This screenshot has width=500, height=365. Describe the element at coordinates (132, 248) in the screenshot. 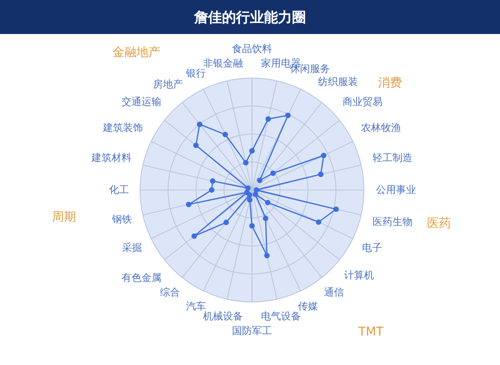

I see `spoke-label: 采掘` at that location.